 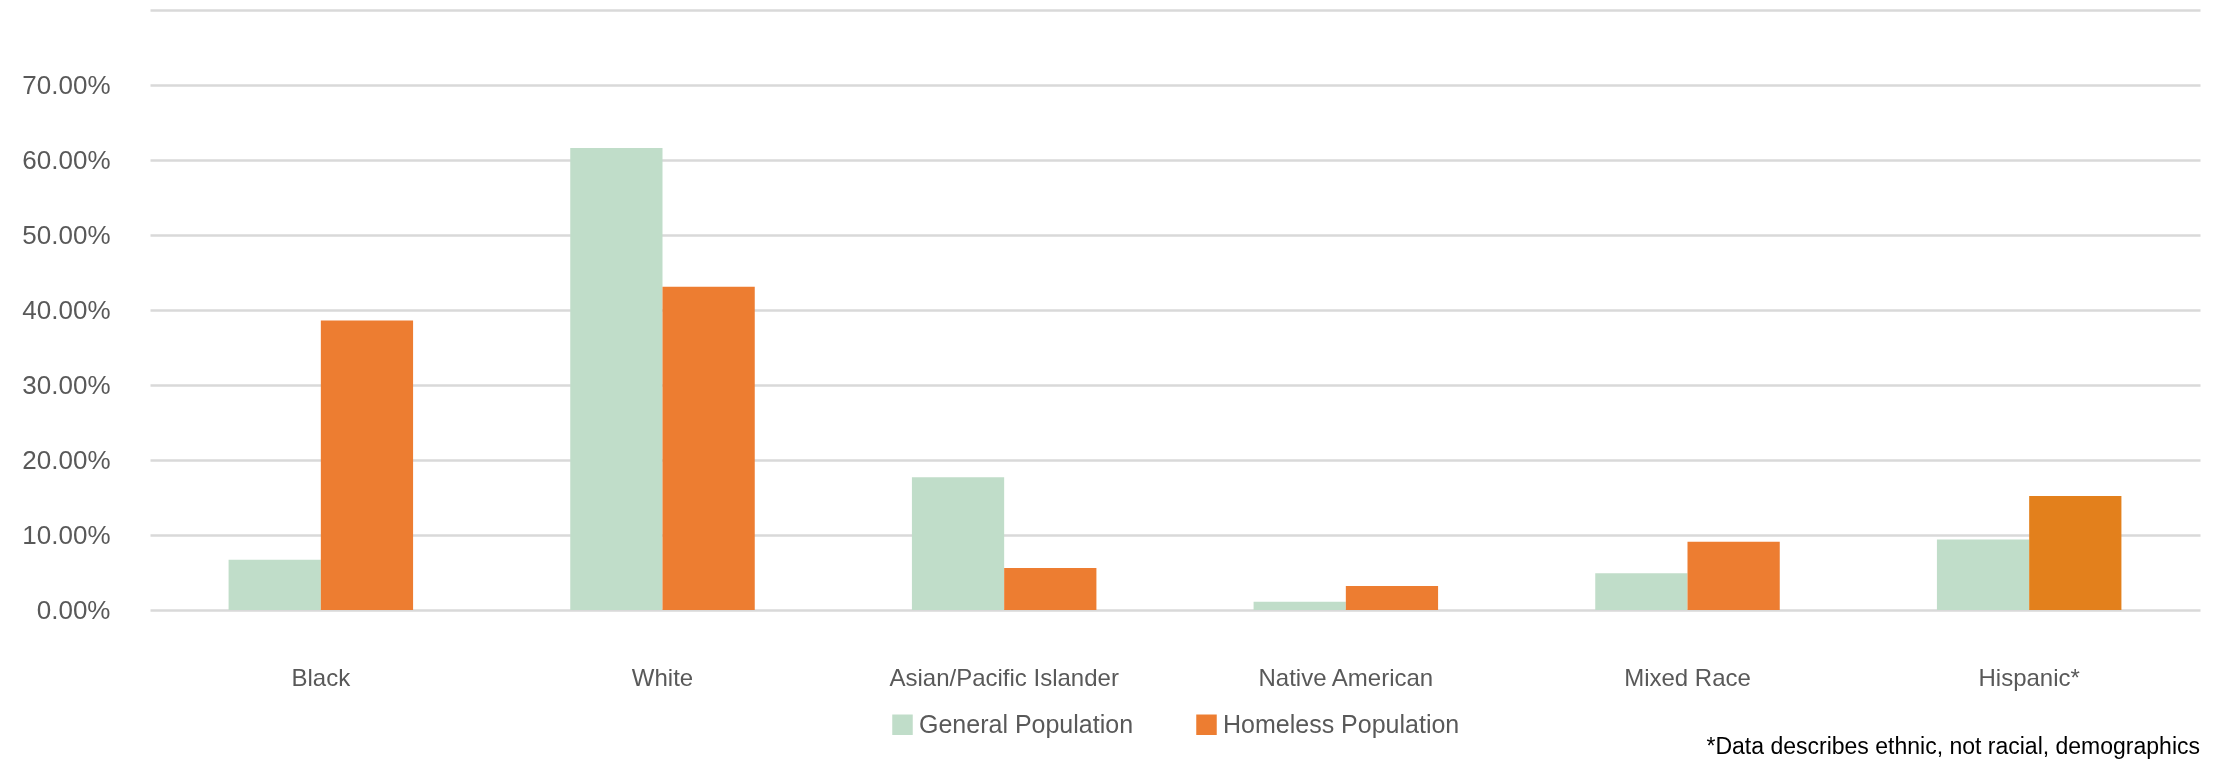 What do you see at coordinates (66, 84) in the screenshot?
I see `y-tick-label: 70.00%` at bounding box center [66, 84].